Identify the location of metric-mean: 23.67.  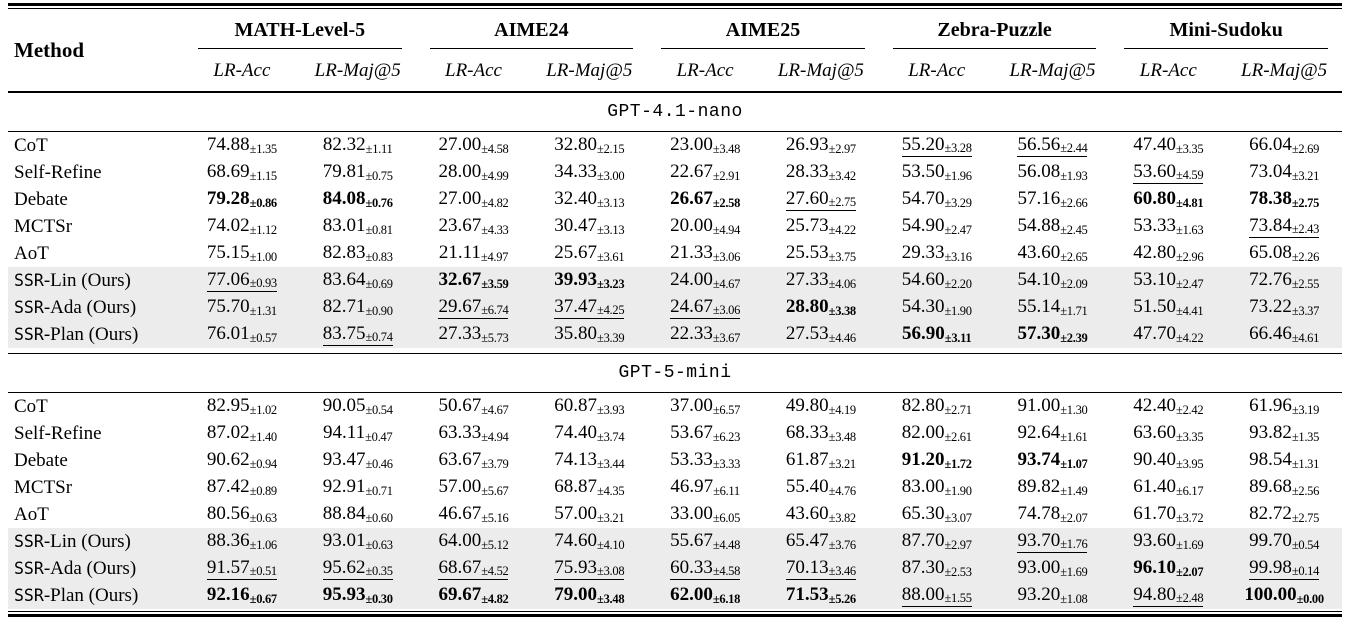
(460, 225).